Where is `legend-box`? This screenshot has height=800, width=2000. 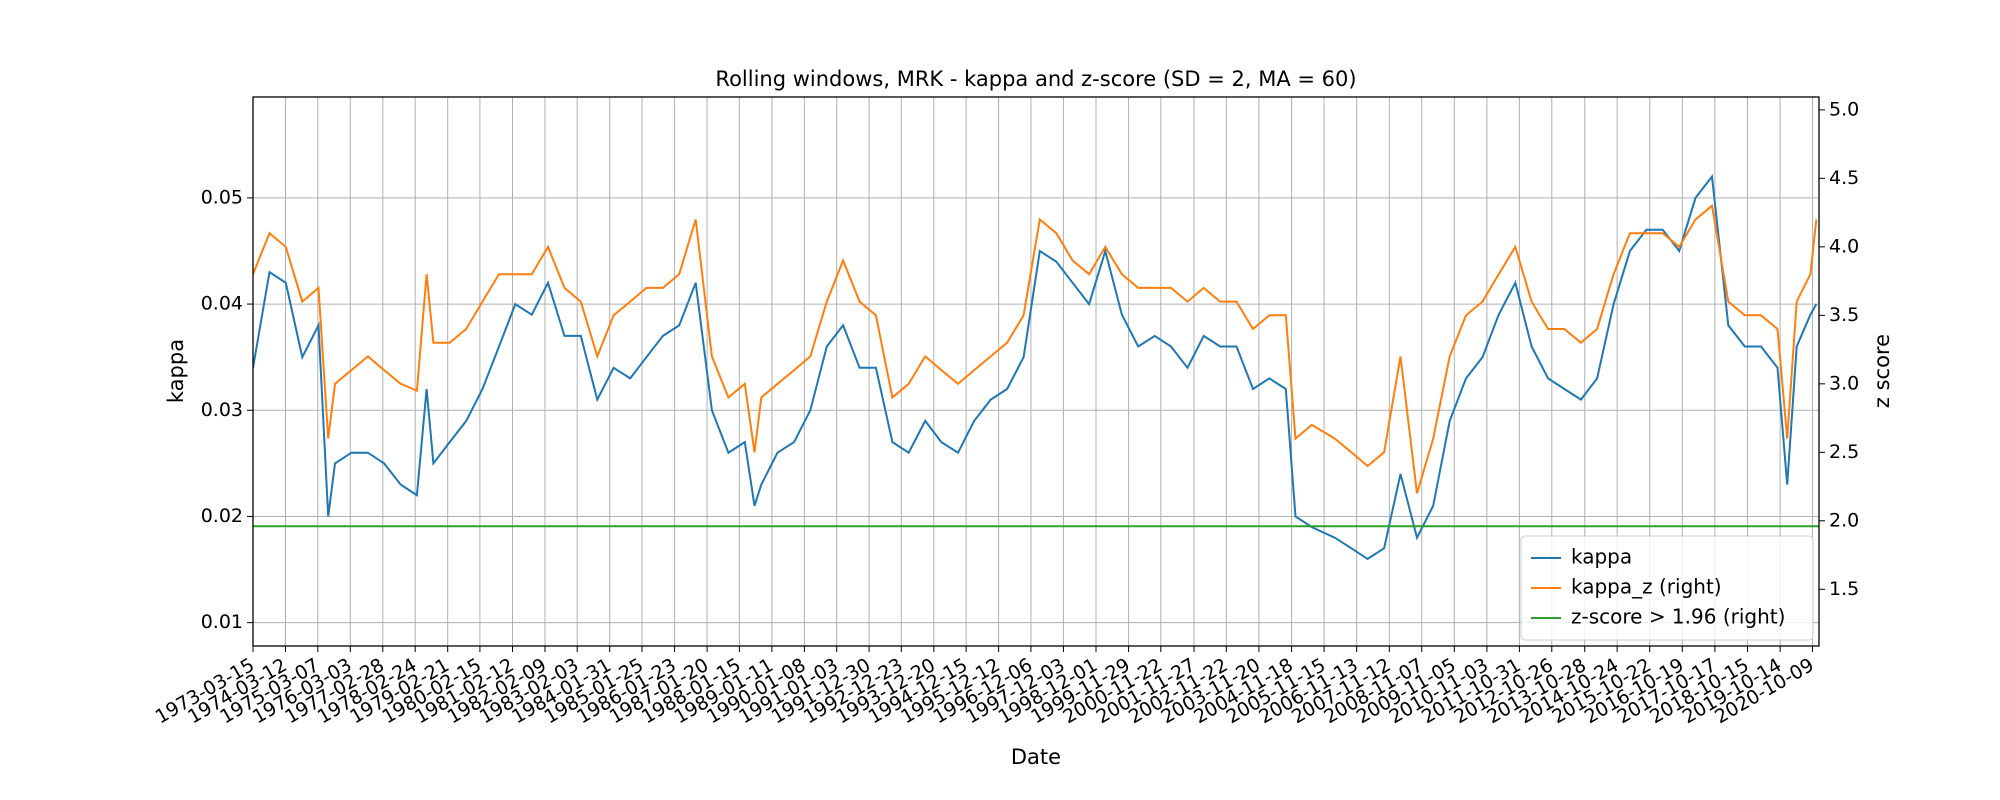 legend-box is located at coordinates (1667, 588).